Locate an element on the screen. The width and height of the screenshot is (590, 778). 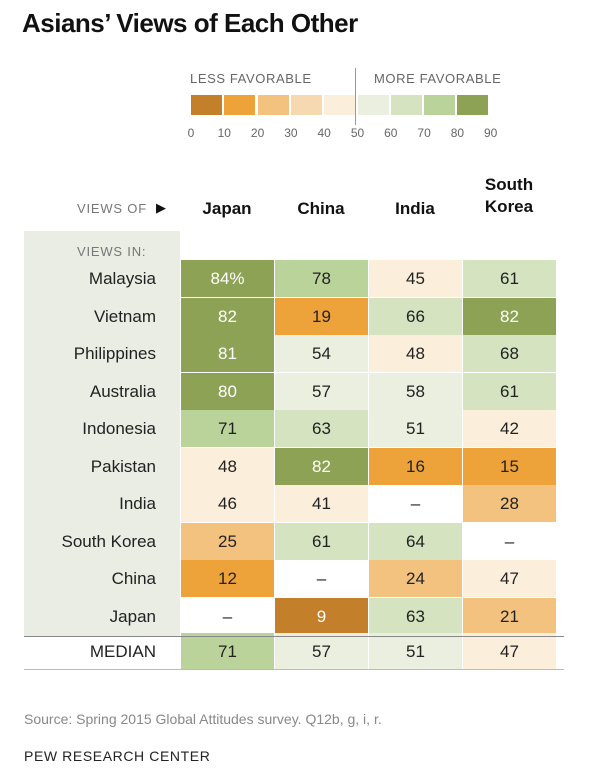
chart-title: Asians’ Views of Each Other is located at coordinates (190, 23).